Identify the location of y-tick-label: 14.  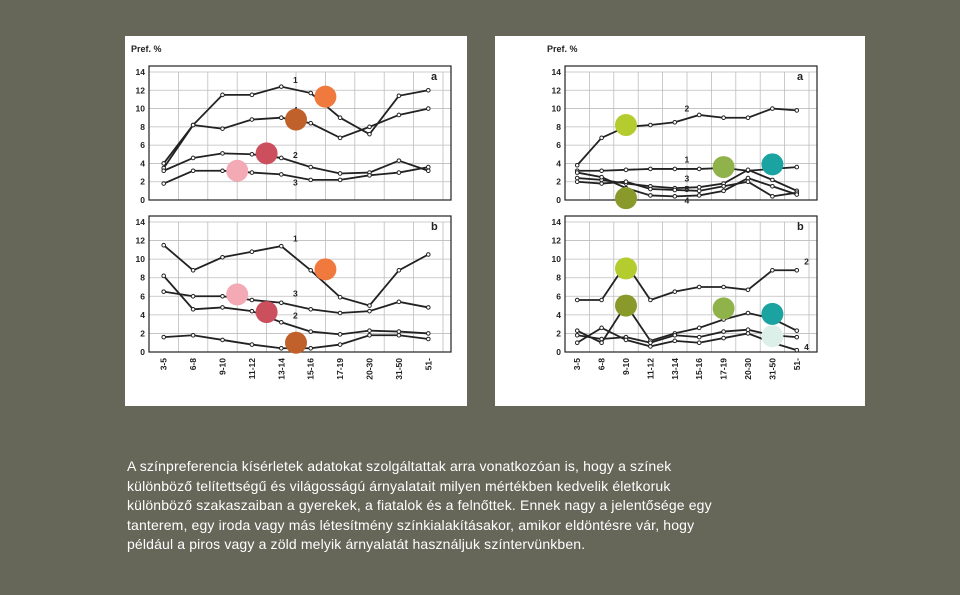
(557, 222).